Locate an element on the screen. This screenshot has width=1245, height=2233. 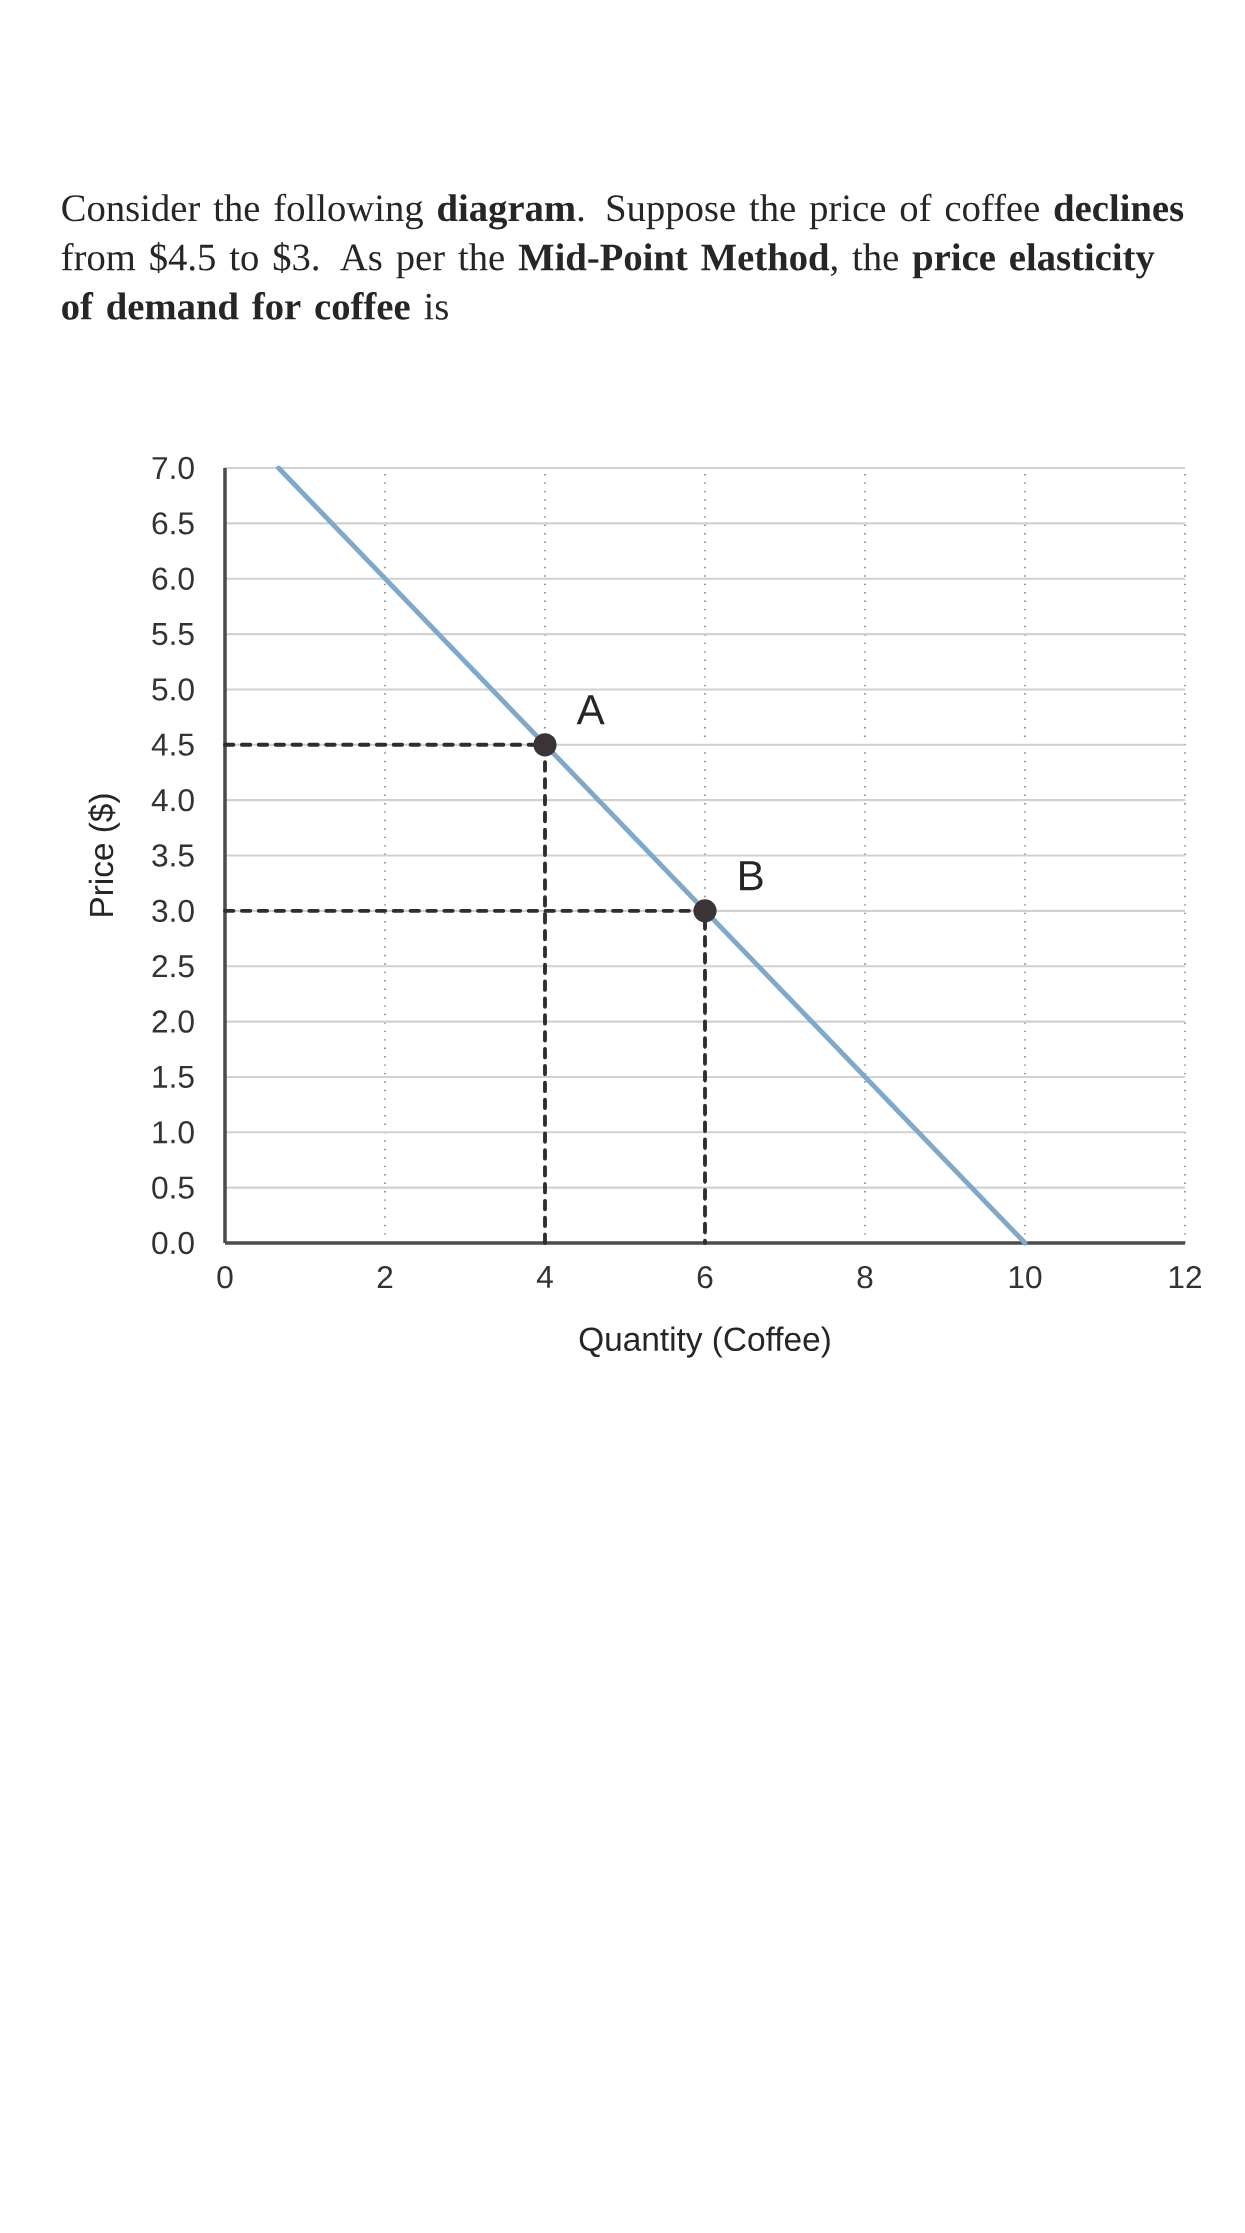
y-tick-label: 4.0 is located at coordinates (172, 800).